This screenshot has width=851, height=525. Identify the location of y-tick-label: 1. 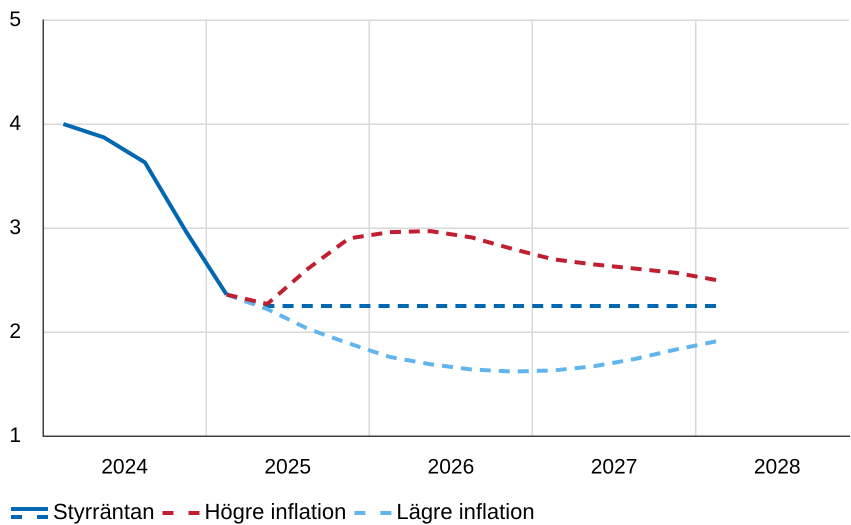
(15, 435).